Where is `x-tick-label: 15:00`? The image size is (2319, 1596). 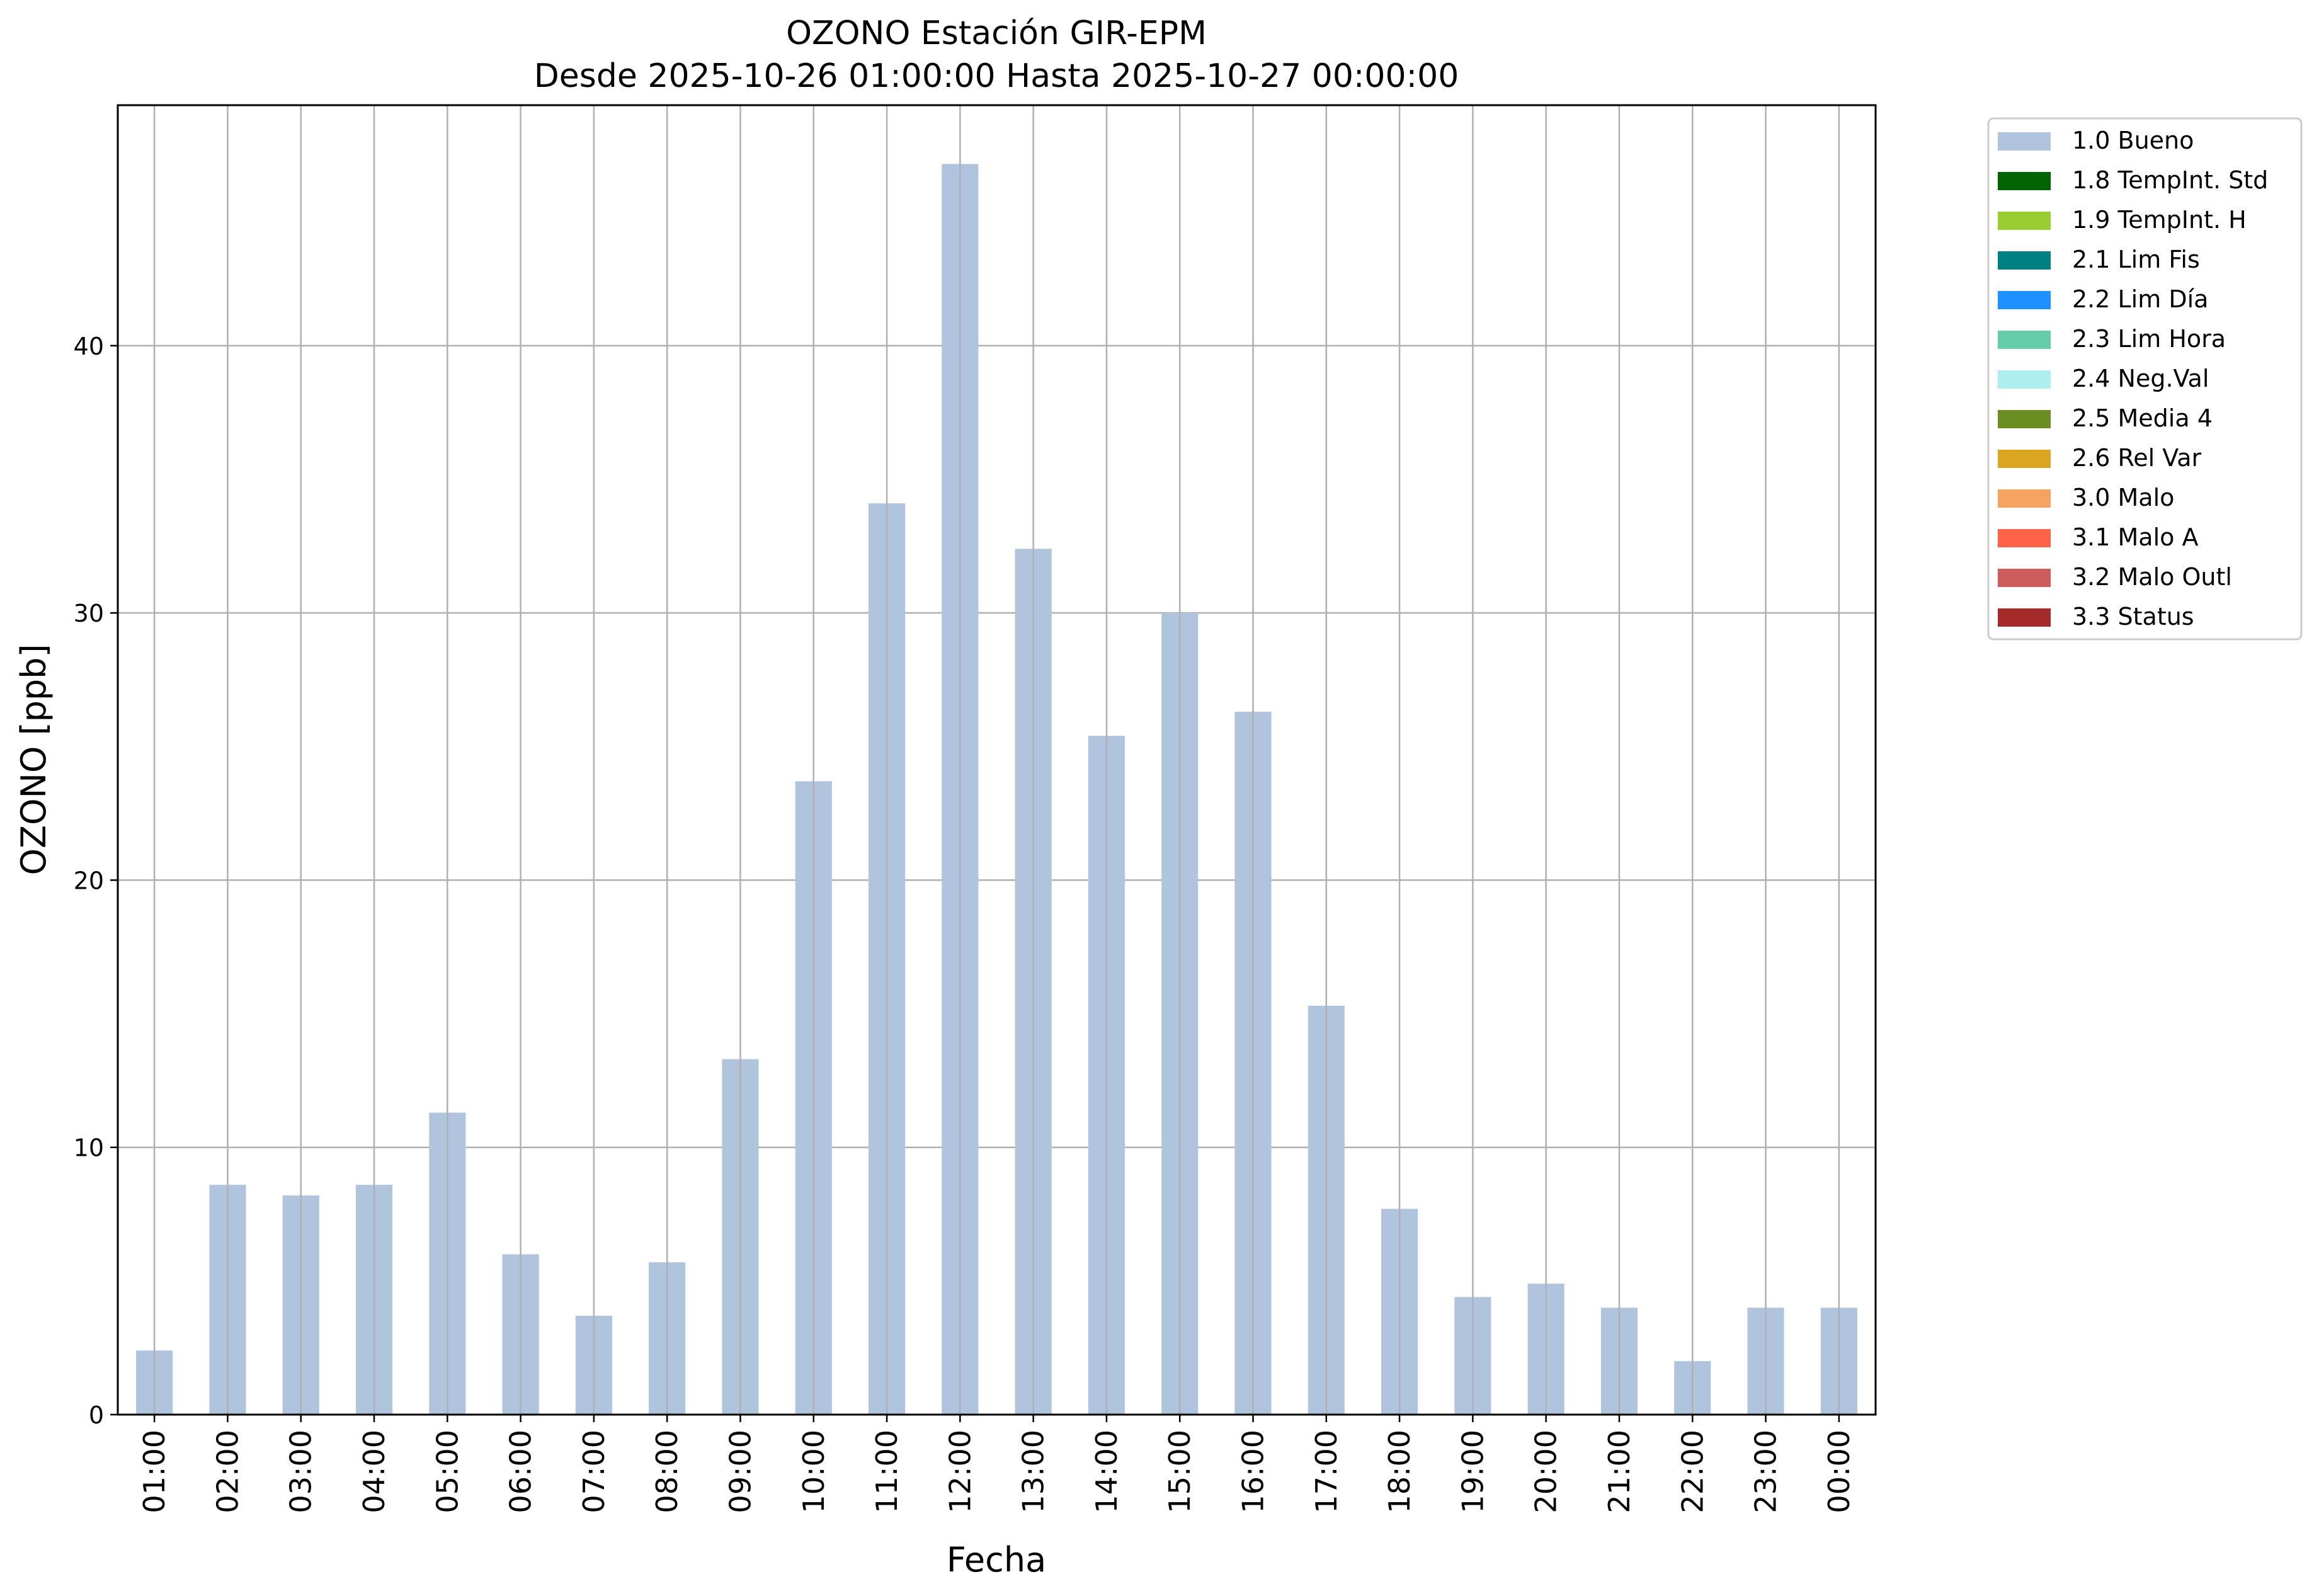 x-tick-label: 15:00 is located at coordinates (1180, 1471).